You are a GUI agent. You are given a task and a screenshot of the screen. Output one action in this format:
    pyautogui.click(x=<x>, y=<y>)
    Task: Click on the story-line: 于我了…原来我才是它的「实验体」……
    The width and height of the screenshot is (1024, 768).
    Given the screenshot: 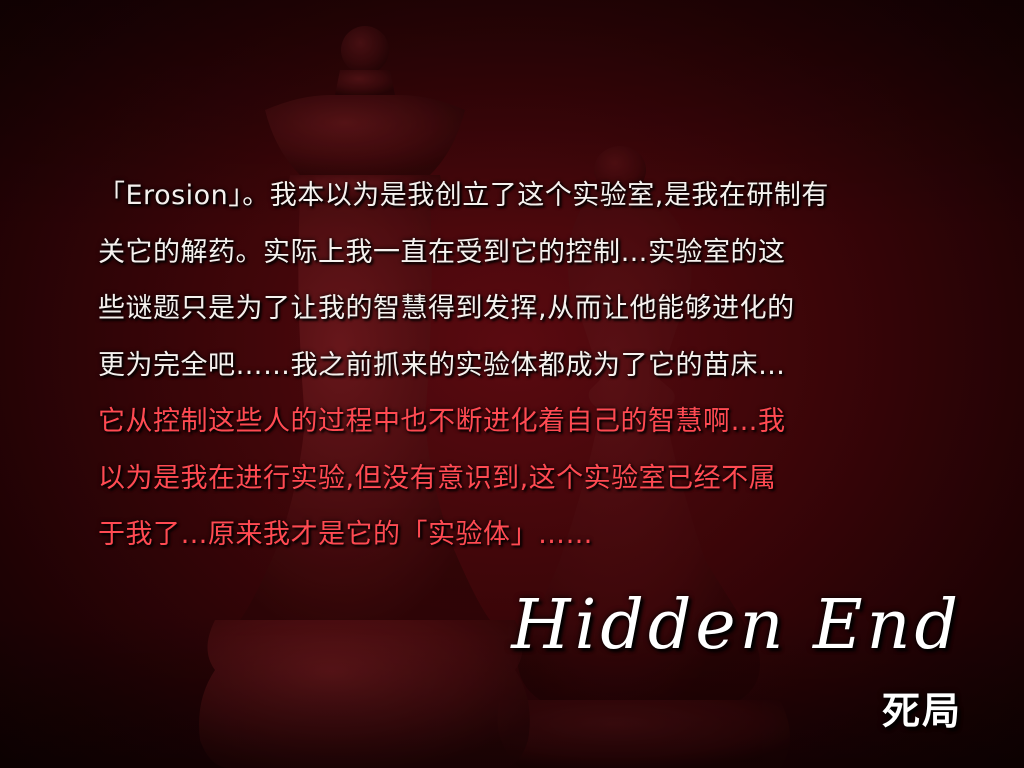 What is the action you would take?
    pyautogui.click(x=345, y=534)
    